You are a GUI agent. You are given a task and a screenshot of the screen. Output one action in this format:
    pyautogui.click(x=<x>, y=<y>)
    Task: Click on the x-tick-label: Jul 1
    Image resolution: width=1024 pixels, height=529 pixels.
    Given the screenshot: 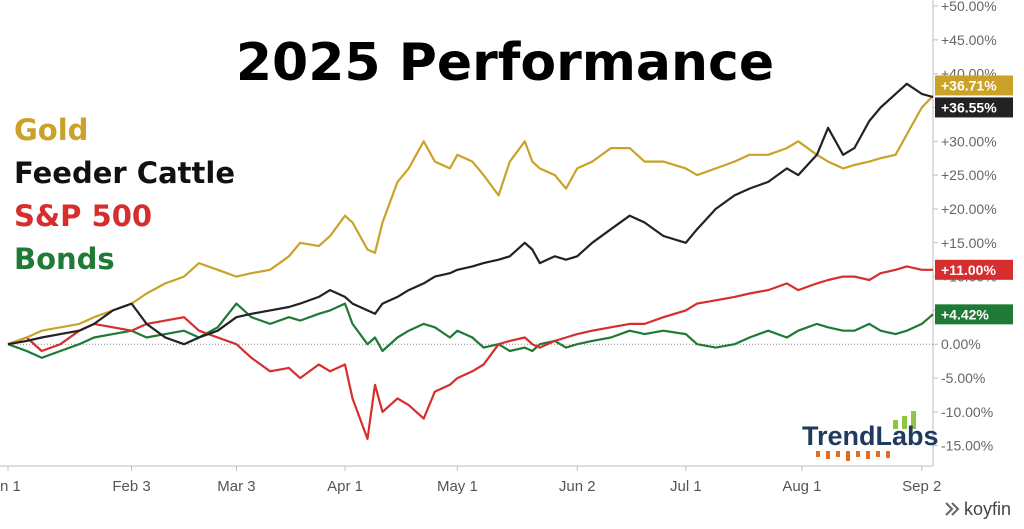 What is the action you would take?
    pyautogui.click(x=686, y=486)
    